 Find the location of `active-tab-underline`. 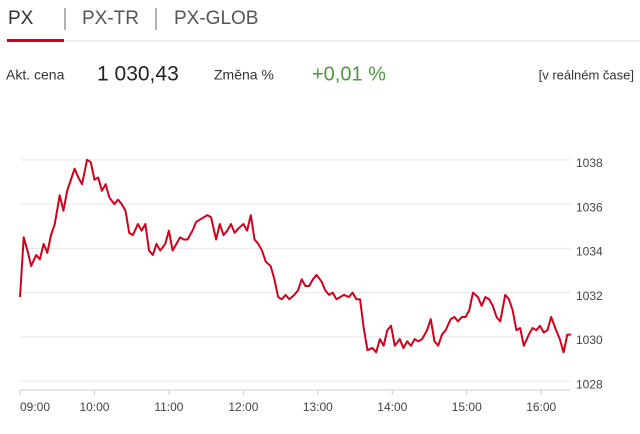

active-tab-underline is located at coordinates (35, 40).